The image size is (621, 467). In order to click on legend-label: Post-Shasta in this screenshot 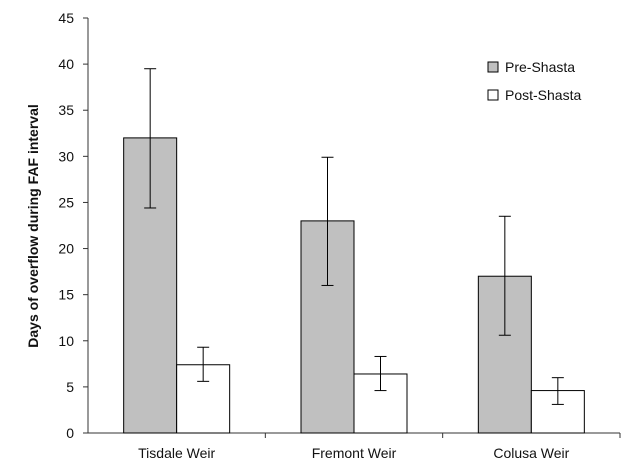, I will do `click(543, 95)`.